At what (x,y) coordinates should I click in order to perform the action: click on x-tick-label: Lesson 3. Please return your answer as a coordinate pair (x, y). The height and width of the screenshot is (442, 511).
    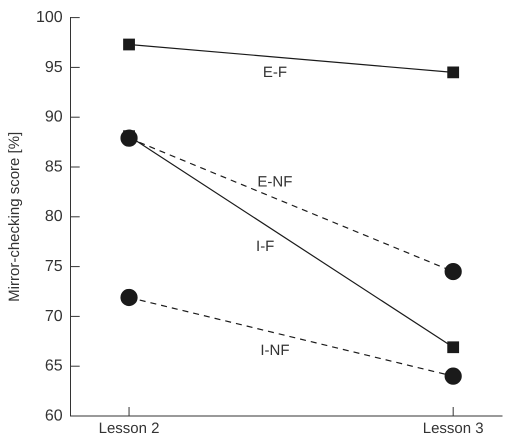
    Looking at the image, I should click on (453, 429).